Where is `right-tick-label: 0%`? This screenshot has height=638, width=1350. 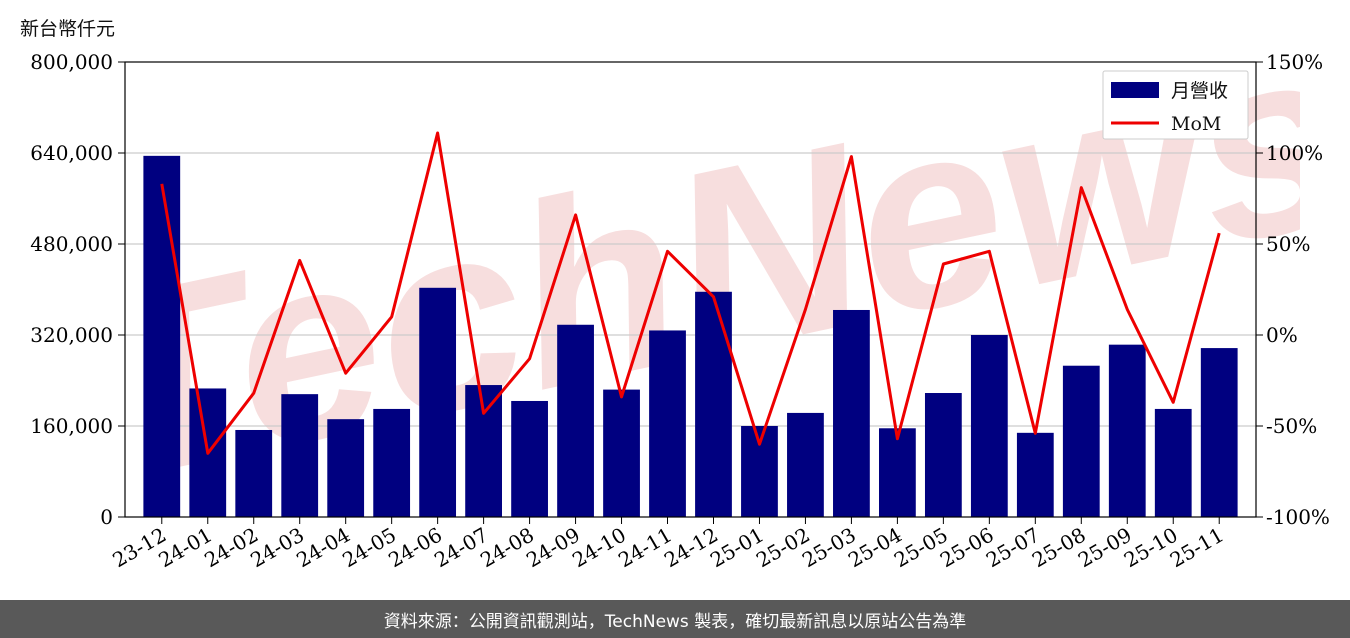 right-tick-label: 0% is located at coordinates (1282, 335).